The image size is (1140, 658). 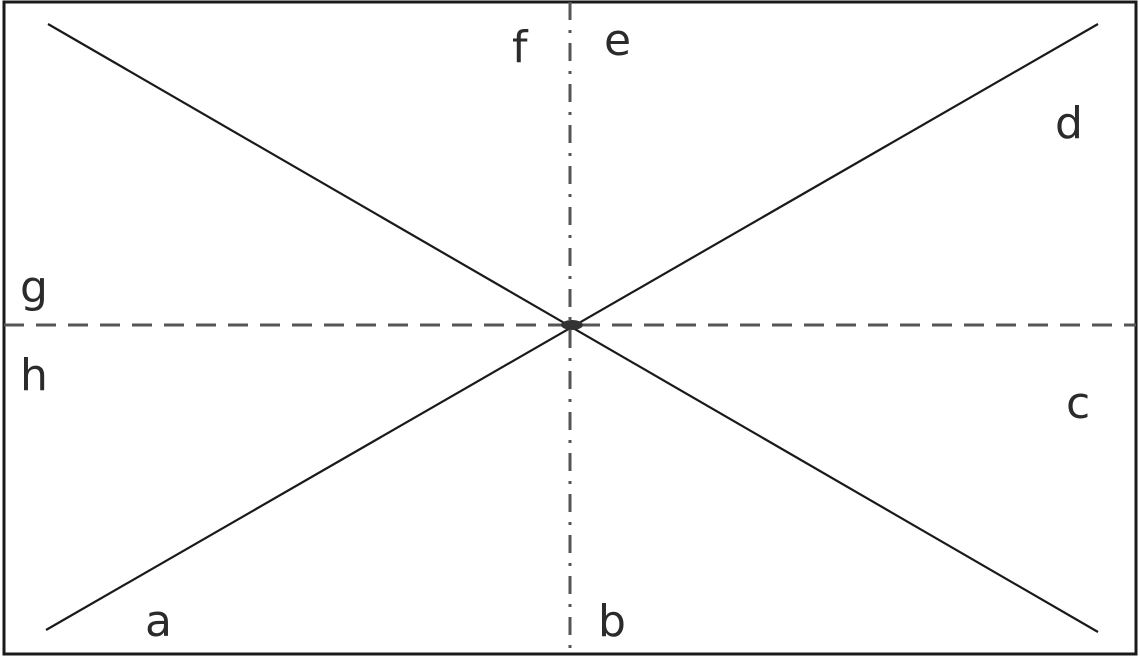 What do you see at coordinates (1078, 403) in the screenshot?
I see `label-c: c` at bounding box center [1078, 403].